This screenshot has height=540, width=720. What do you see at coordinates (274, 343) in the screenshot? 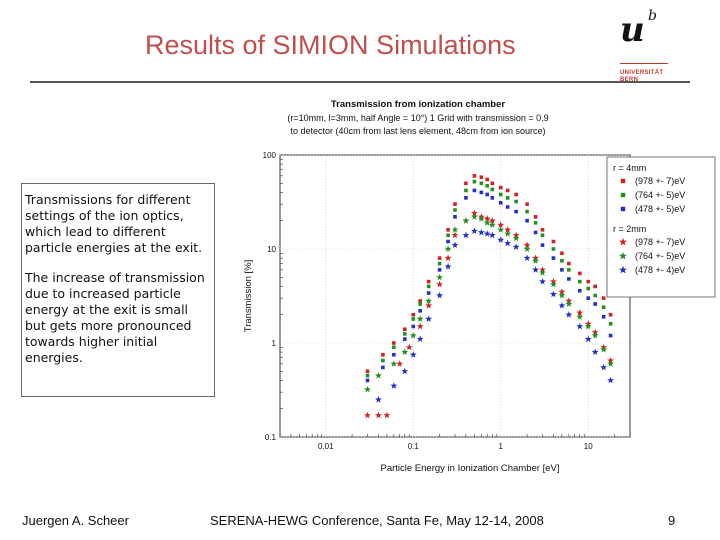
I see `y-tick-label: 1` at bounding box center [274, 343].